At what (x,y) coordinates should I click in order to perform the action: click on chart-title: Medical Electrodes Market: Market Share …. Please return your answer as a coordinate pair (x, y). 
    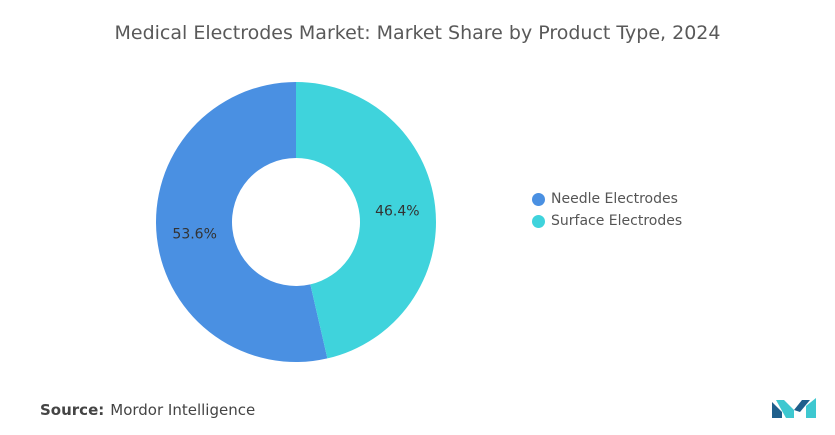
    Looking at the image, I should click on (417, 33).